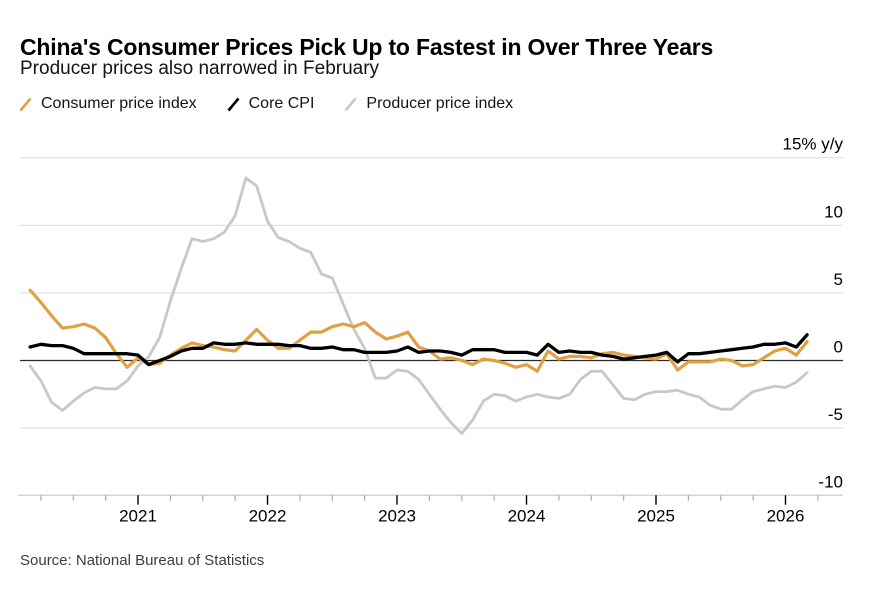 This screenshot has height=610, width=874. Describe the element at coordinates (119, 103) in the screenshot. I see `legend-label: Consumer price index` at that location.